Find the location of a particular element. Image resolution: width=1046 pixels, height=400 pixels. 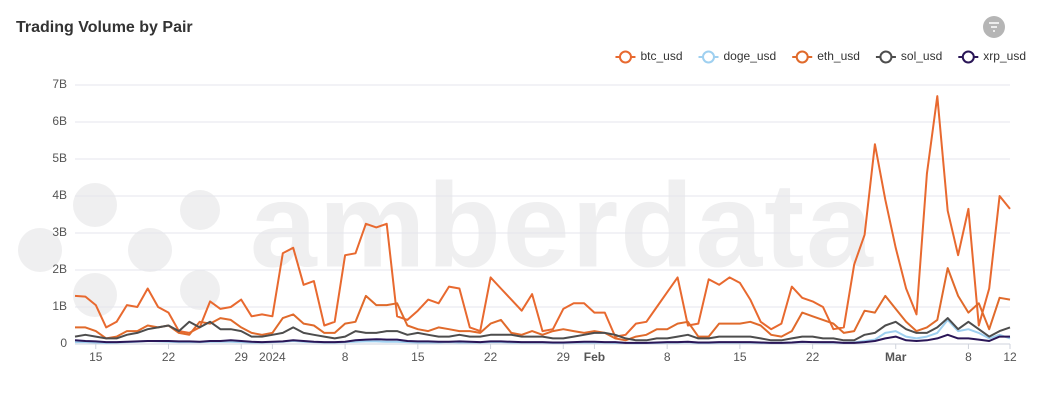

legend-label: xrp_usd is located at coordinates (1004, 56).